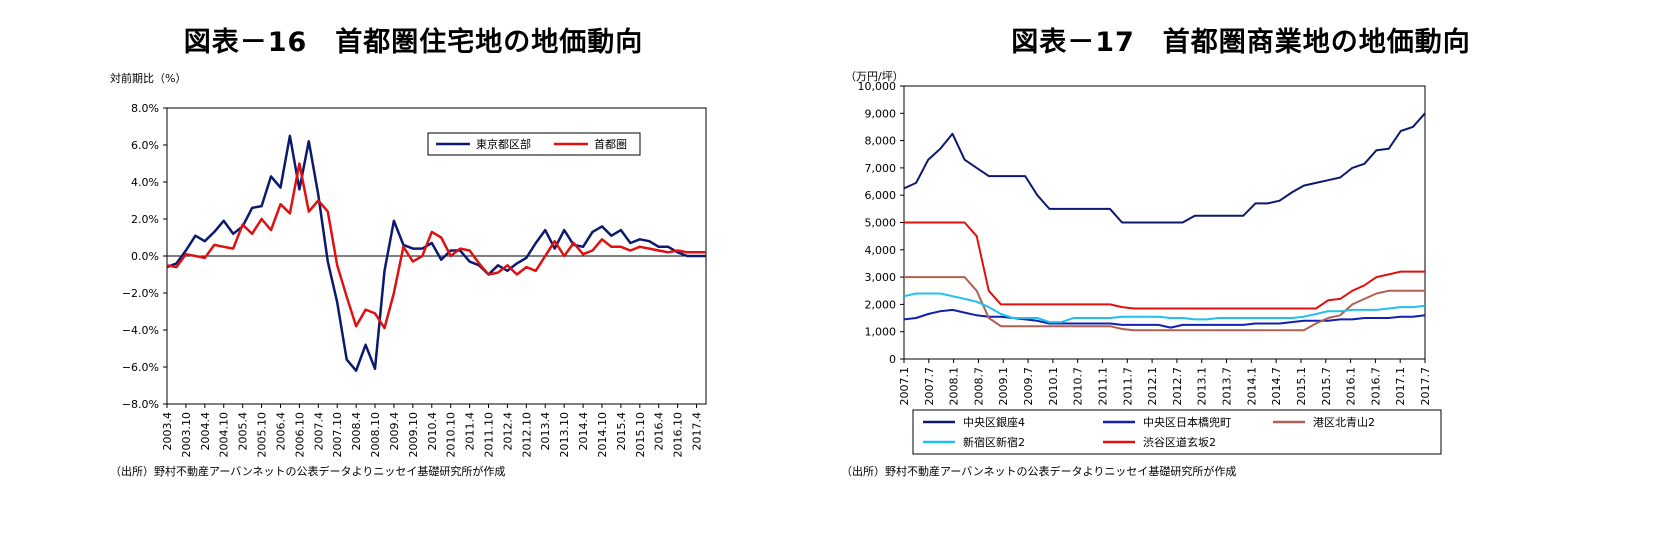  Describe the element at coordinates (526, 435) in the screenshot. I see `left-x-tick-label: 2012.10` at that location.